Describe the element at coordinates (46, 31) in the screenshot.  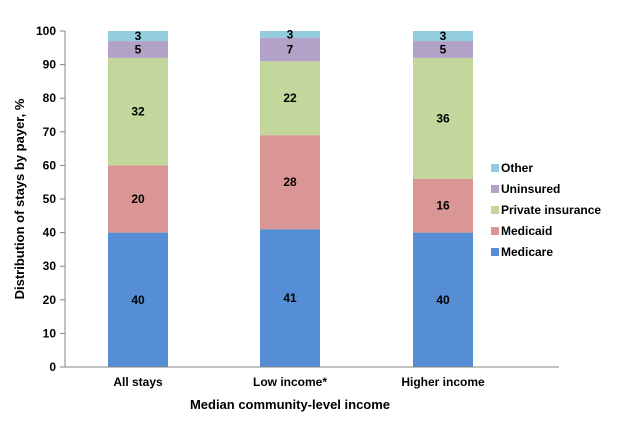
I see `y-tick-label: 100` at that location.